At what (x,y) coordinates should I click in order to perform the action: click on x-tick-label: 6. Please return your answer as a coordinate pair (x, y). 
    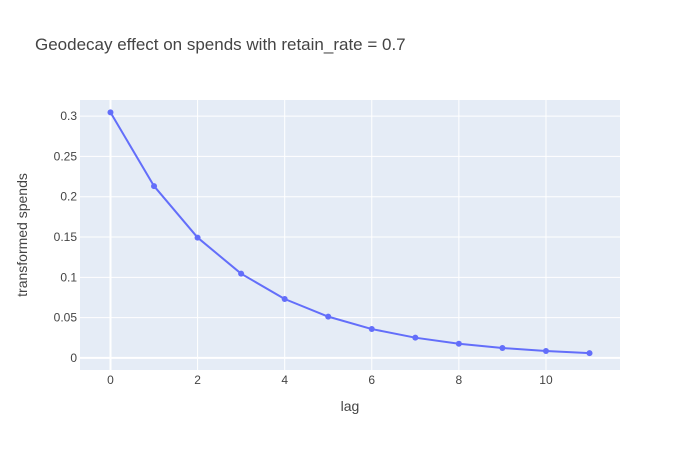
    Looking at the image, I should click on (371, 380).